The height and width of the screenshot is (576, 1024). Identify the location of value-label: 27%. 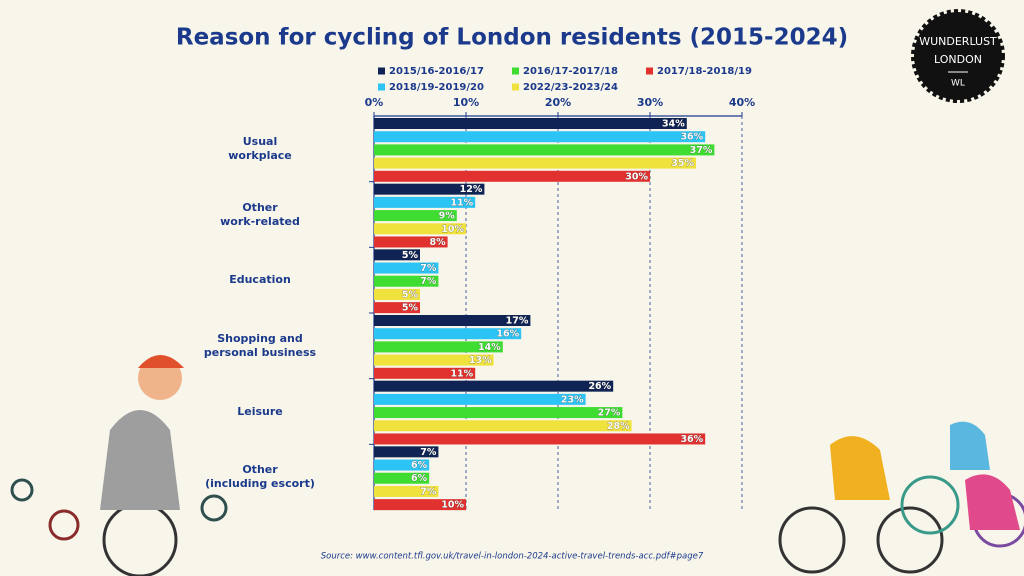
(609, 413).